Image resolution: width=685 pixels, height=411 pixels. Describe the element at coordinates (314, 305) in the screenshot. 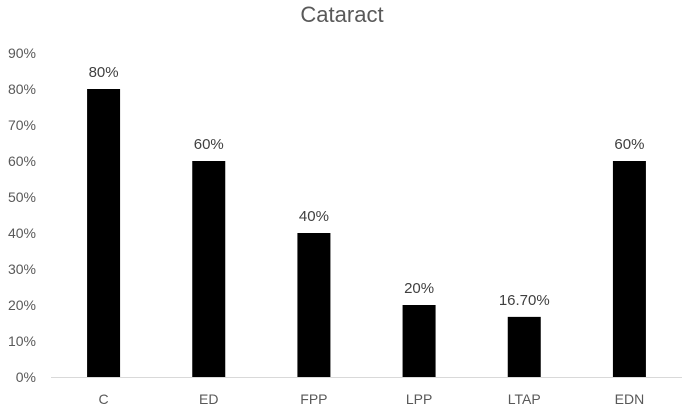

I see `bar-fpp` at that location.